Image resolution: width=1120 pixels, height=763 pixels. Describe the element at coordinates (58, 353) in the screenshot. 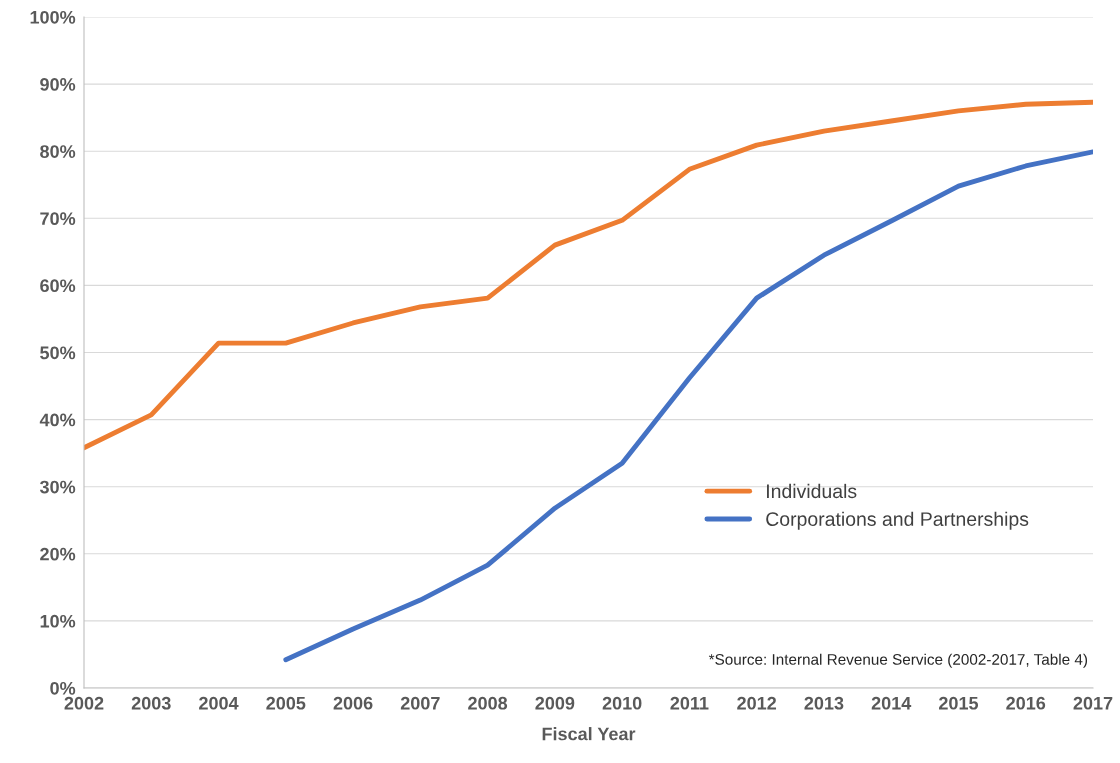

I see `y-tick-label: 50%` at that location.